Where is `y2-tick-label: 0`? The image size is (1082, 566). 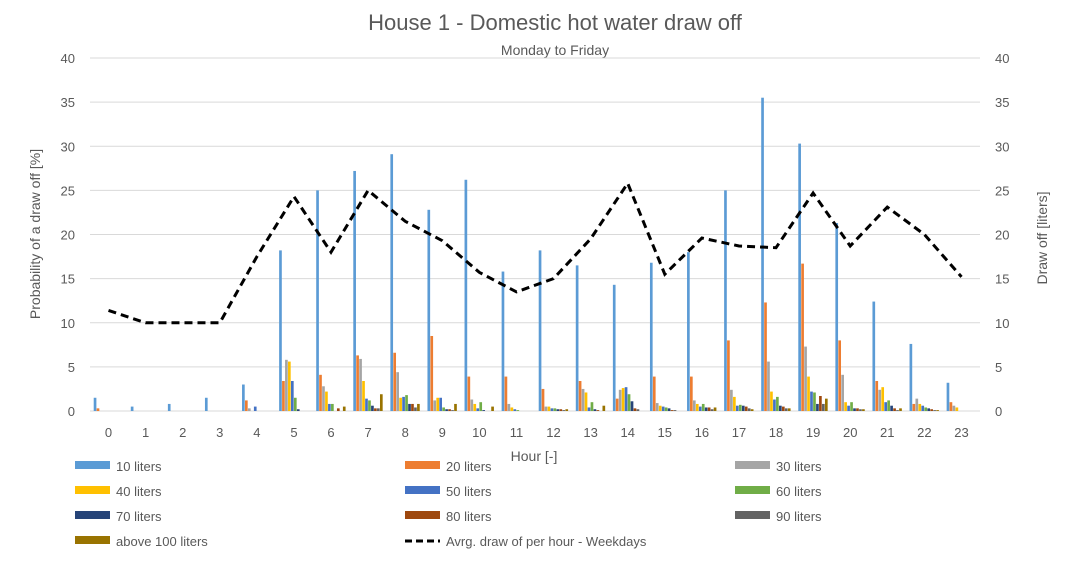 y2-tick-label: 0 is located at coordinates (998, 411).